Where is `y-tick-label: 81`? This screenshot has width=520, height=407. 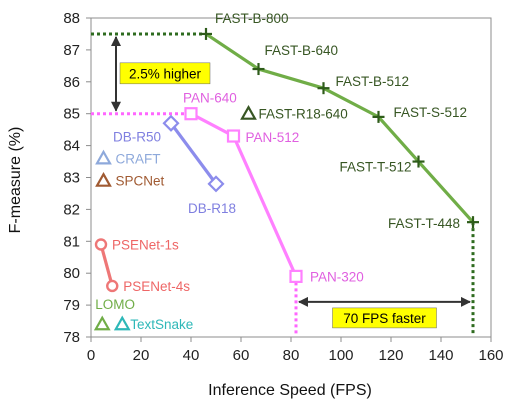
y-tick-label: 81 is located at coordinates (71, 241).